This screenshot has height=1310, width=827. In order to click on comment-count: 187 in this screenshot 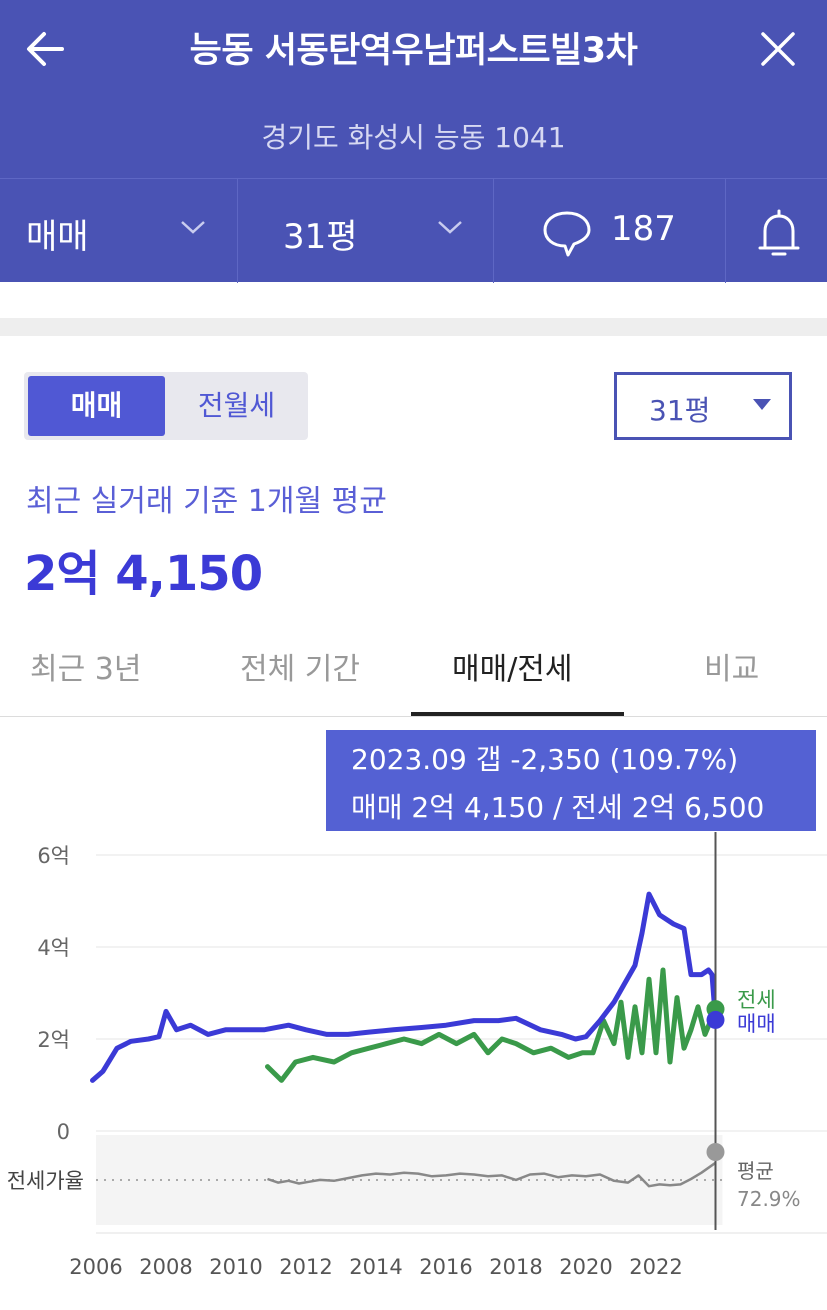, I will do `click(643, 229)`.